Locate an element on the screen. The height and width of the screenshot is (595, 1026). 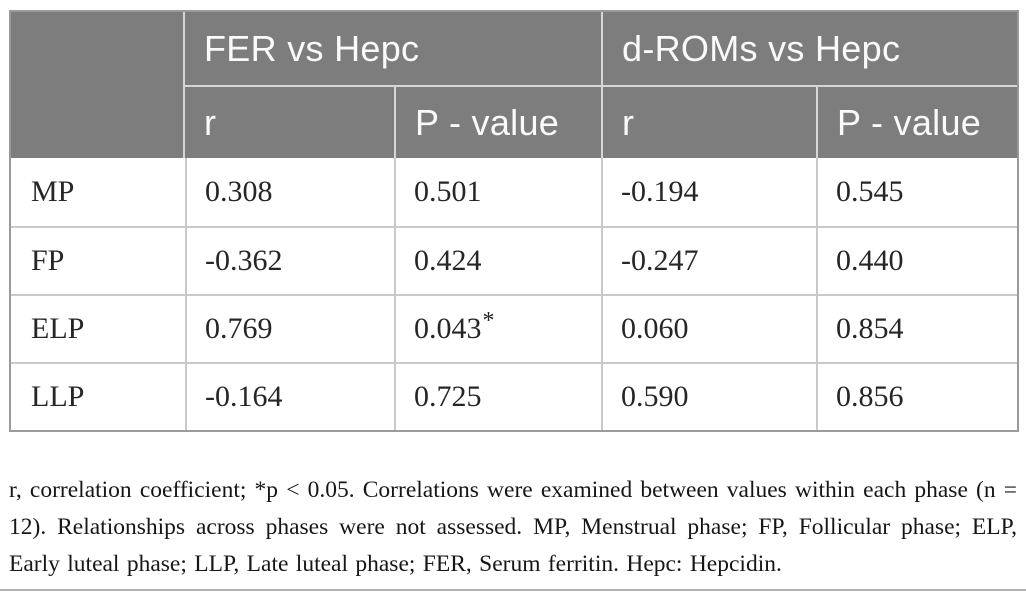
p-value: 0.043 is located at coordinates (448, 328).